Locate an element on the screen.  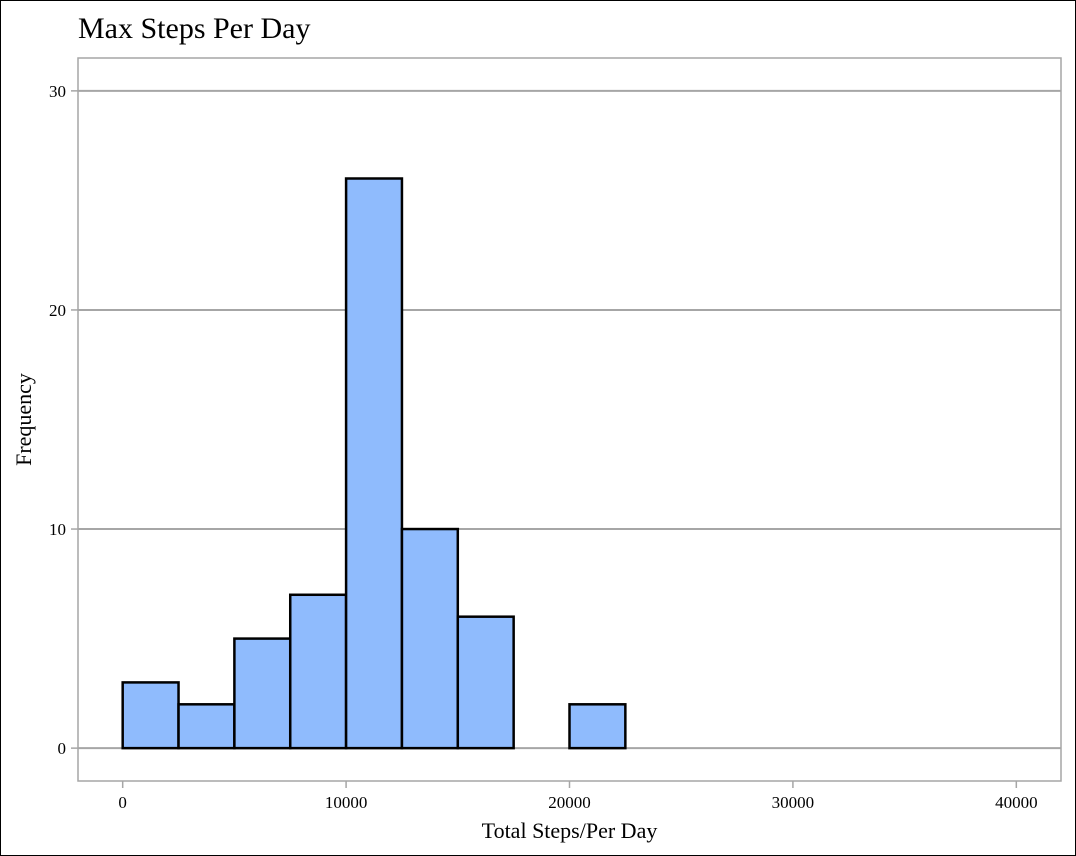
y-axis: 0 10 20 30 is located at coordinates (63, 420).